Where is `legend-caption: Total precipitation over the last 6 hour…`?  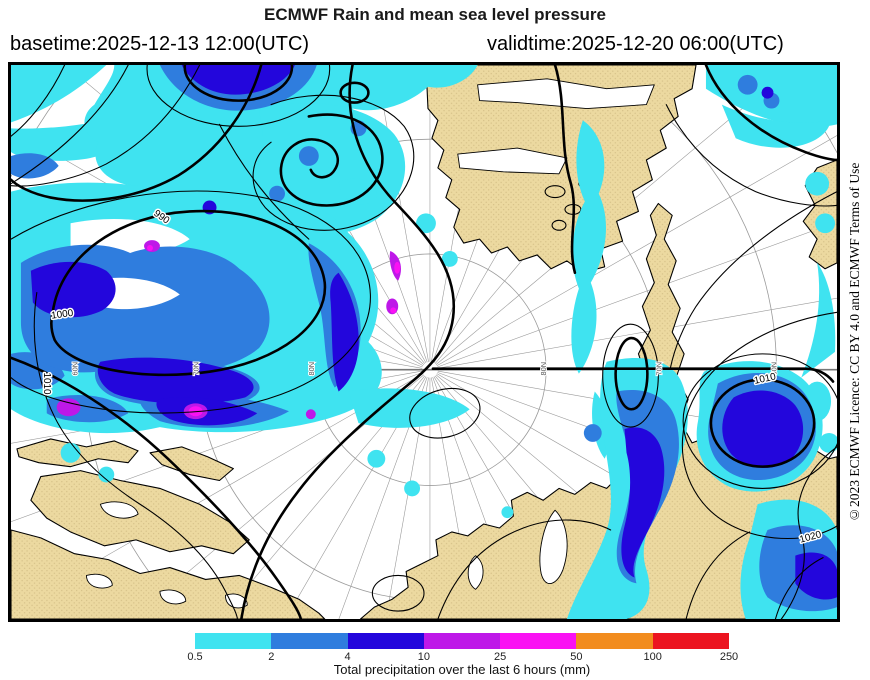
legend-caption: Total precipitation over the last 6 hour… is located at coordinates (462, 669).